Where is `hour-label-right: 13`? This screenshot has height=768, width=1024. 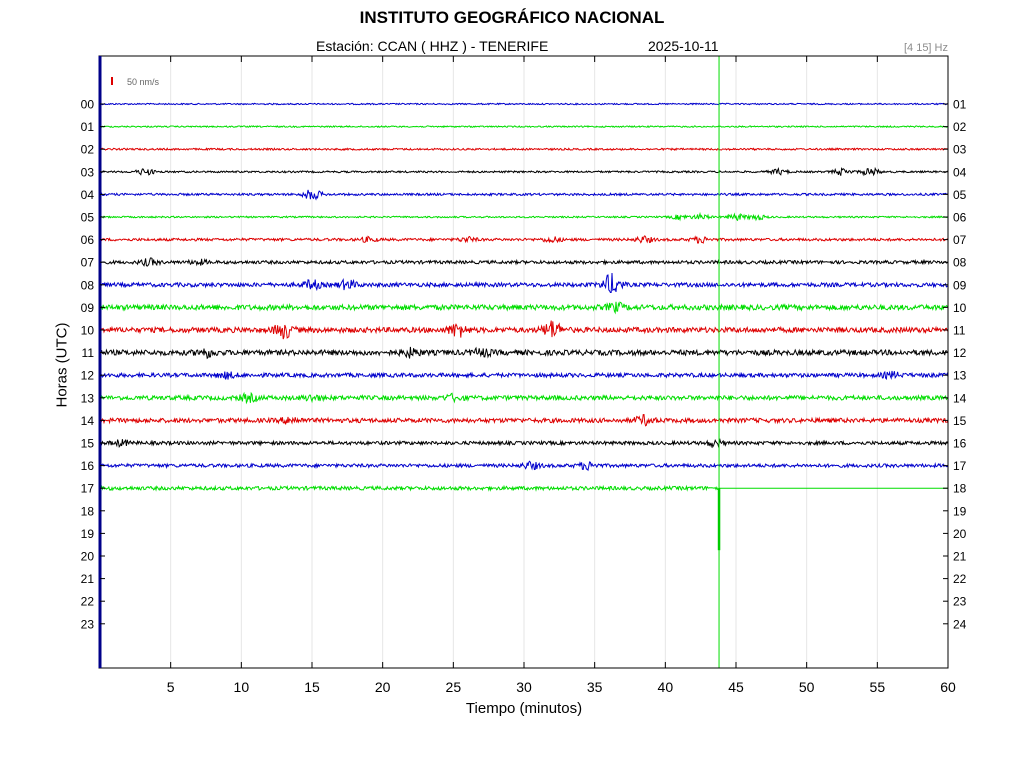
hour-label-right: 13 is located at coordinates (960, 376).